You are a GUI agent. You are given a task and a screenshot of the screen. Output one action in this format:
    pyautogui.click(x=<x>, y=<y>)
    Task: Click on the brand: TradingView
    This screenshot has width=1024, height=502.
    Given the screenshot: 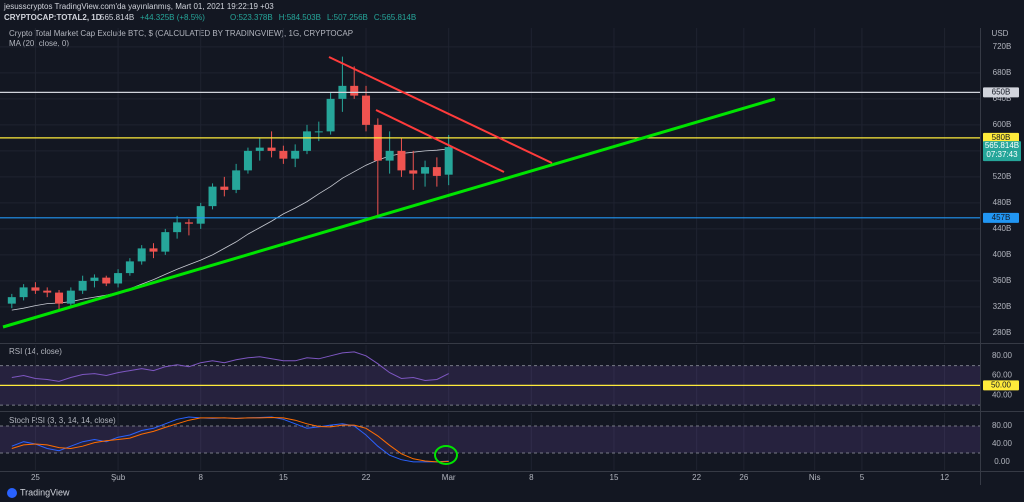 What is the action you would take?
    pyautogui.click(x=45, y=492)
    